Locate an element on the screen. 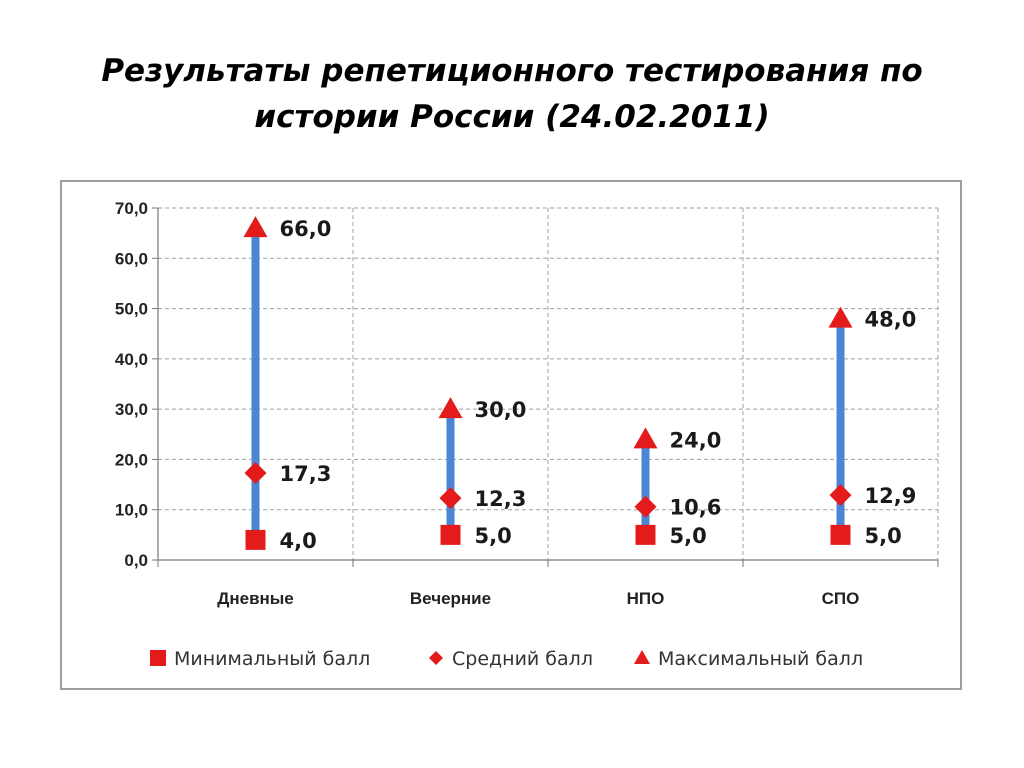 This screenshot has height=768, width=1024. max-score-label: 48,0 is located at coordinates (891, 320).